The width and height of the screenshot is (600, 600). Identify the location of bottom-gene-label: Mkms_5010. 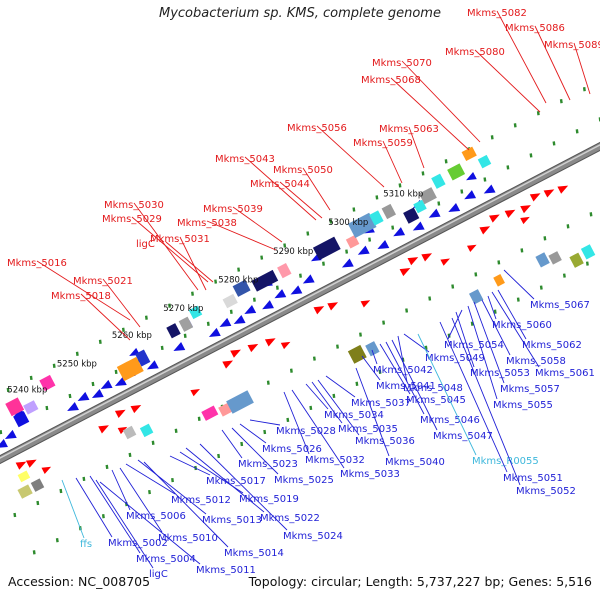
(188, 538).